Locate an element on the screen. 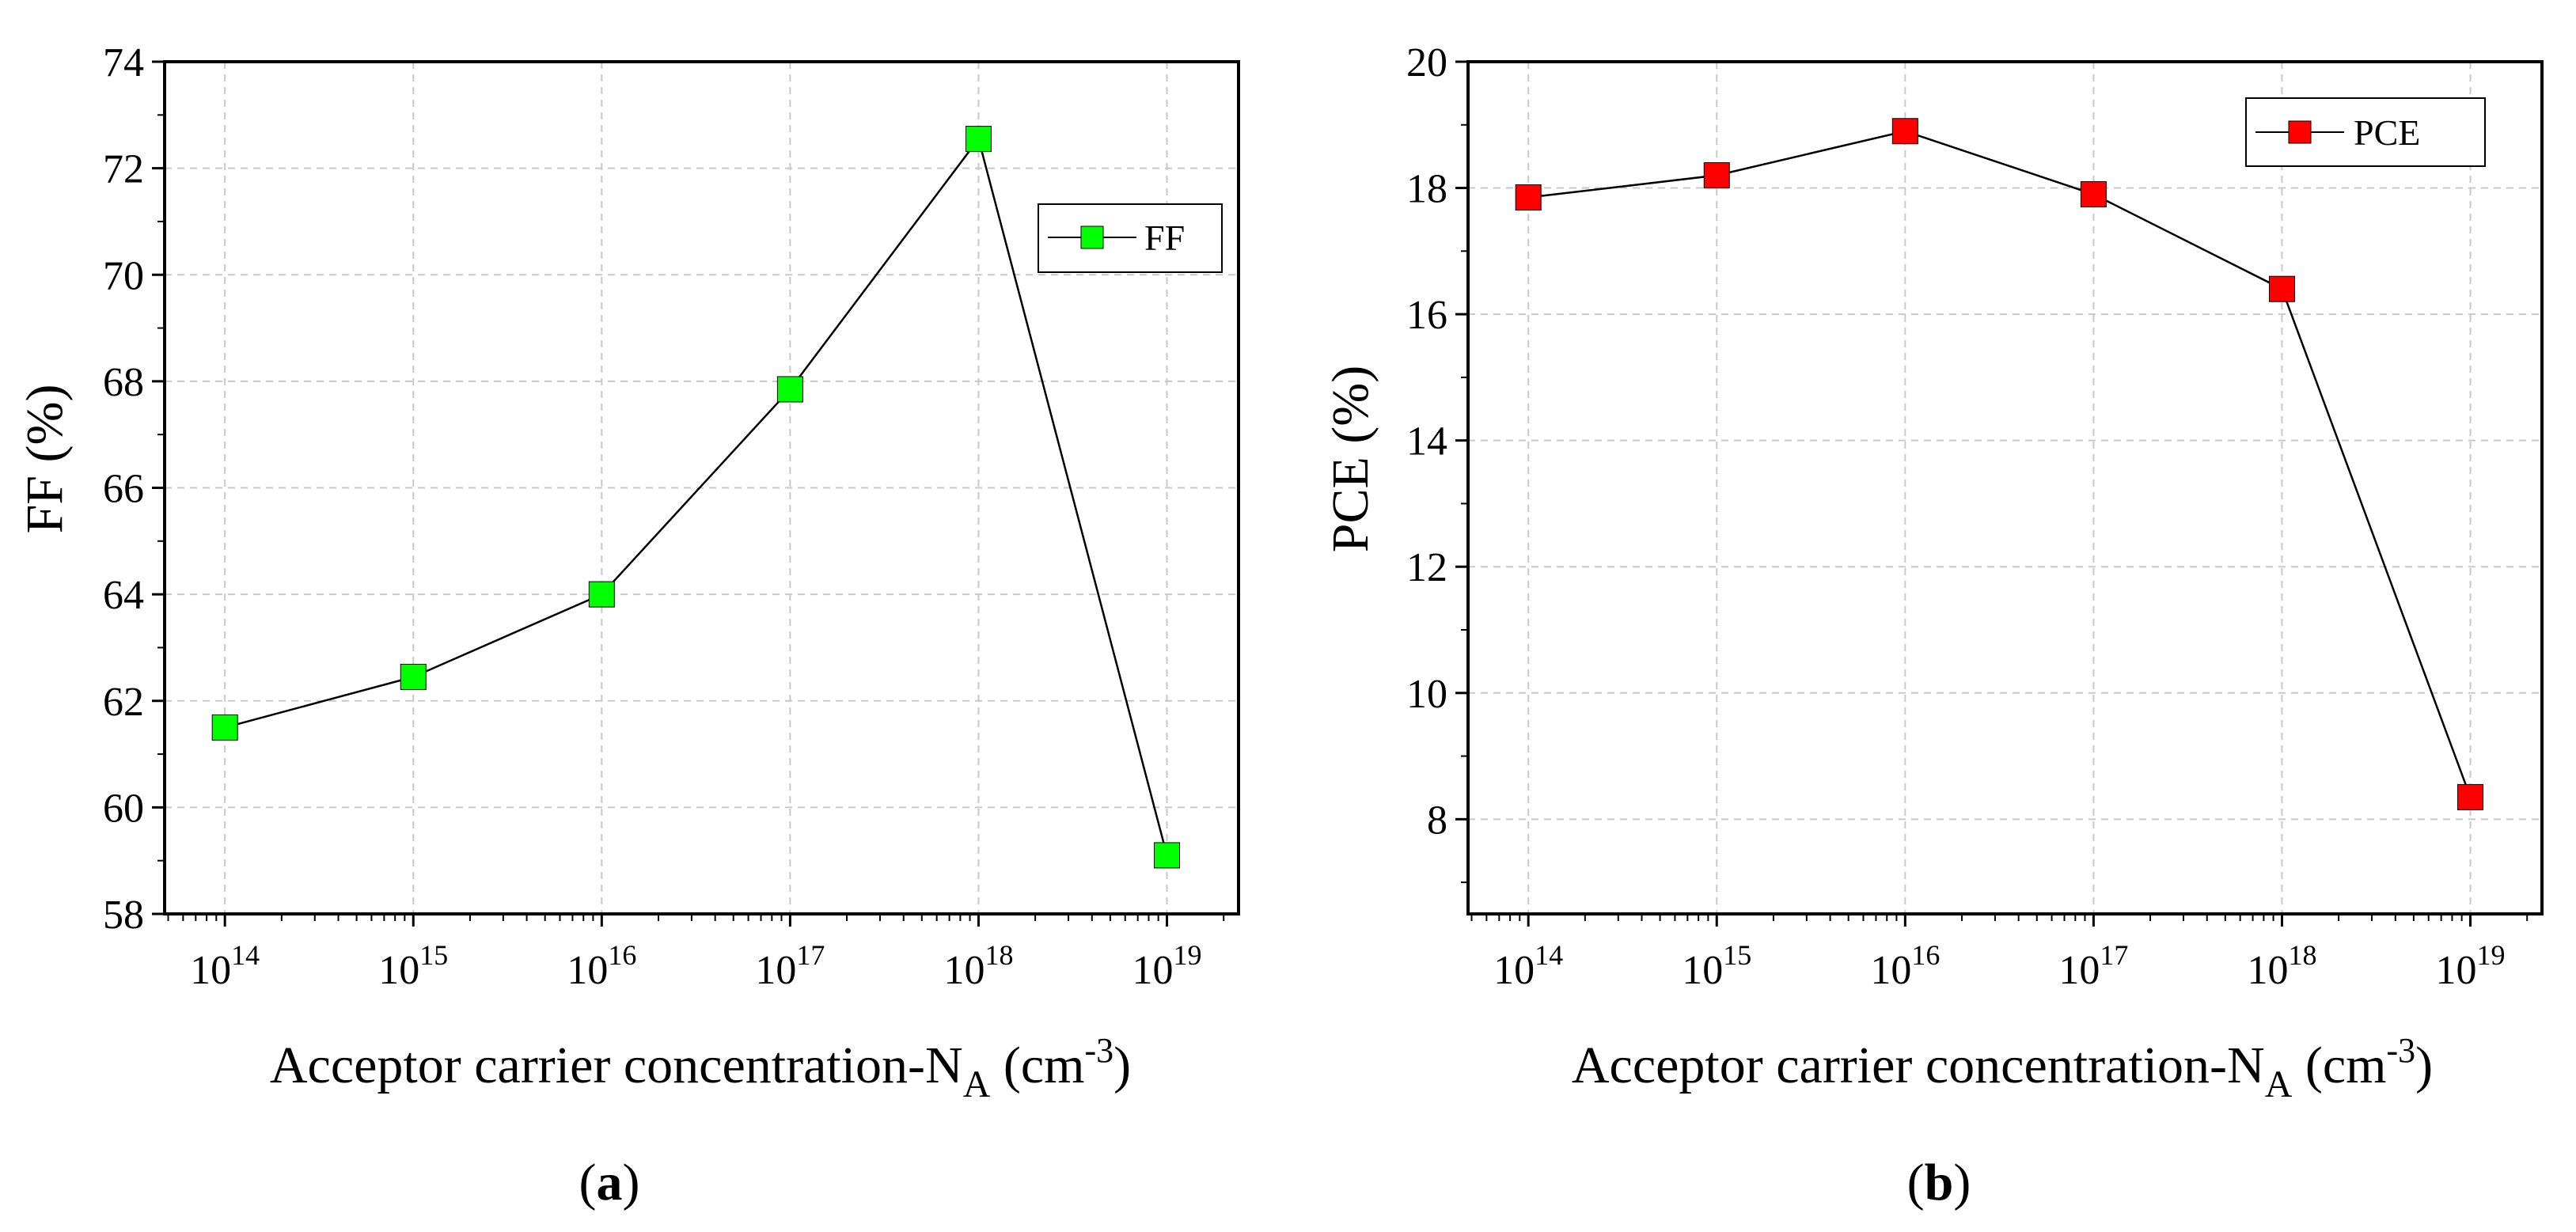 The image size is (2576, 1232). panel-a-x-tick-label: 1015 is located at coordinates (413, 966).